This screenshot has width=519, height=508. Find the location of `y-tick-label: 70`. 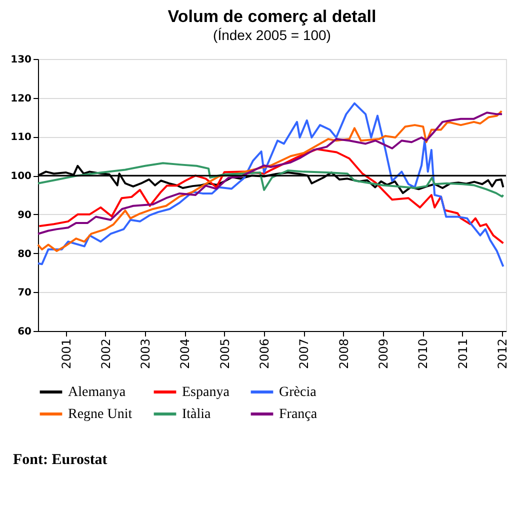

y-tick-label: 70 is located at coordinates (25, 293).